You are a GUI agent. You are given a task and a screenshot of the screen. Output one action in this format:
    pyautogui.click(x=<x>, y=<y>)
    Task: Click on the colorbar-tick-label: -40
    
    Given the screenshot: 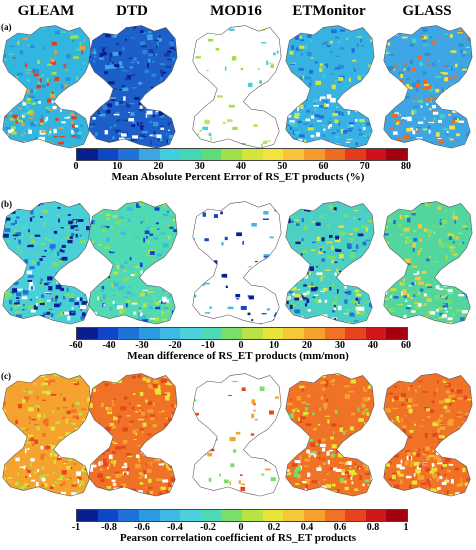 What is the action you would take?
    pyautogui.click(x=109, y=345)
    